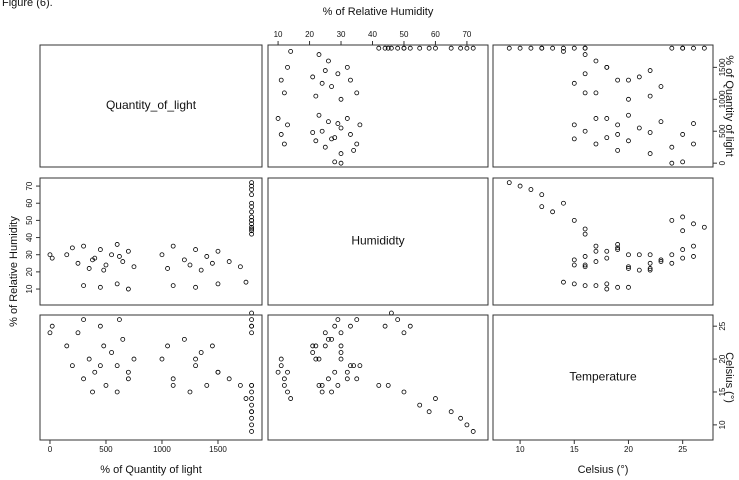 This screenshot has width=739, height=480. What do you see at coordinates (14, 271) in the screenshot?
I see `y-axis-label: % of Relative Humidity` at bounding box center [14, 271].